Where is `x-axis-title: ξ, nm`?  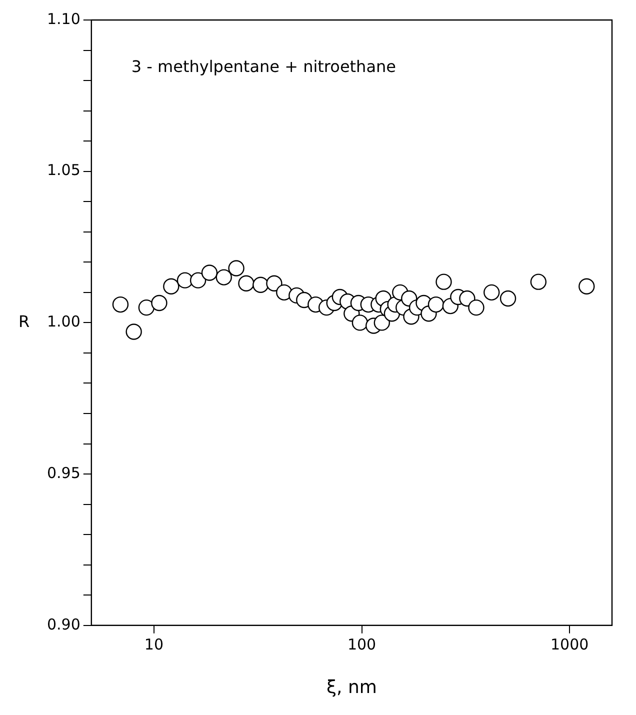 x-axis-title: ξ, nm is located at coordinates (351, 687).